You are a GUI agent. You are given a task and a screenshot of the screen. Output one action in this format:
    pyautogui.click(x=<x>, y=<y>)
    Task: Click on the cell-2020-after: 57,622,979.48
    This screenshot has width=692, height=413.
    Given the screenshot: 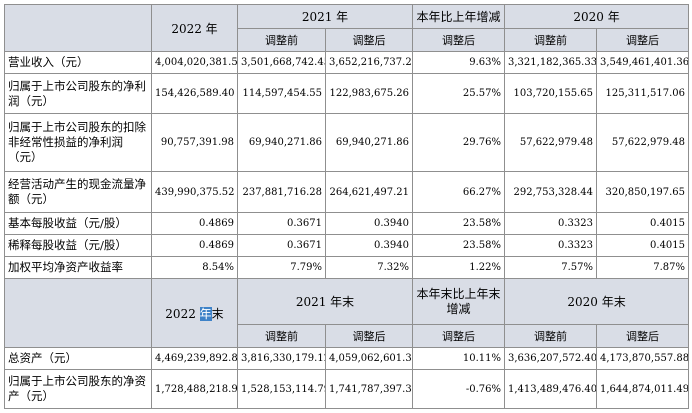 What is the action you would take?
    pyautogui.click(x=643, y=142)
    